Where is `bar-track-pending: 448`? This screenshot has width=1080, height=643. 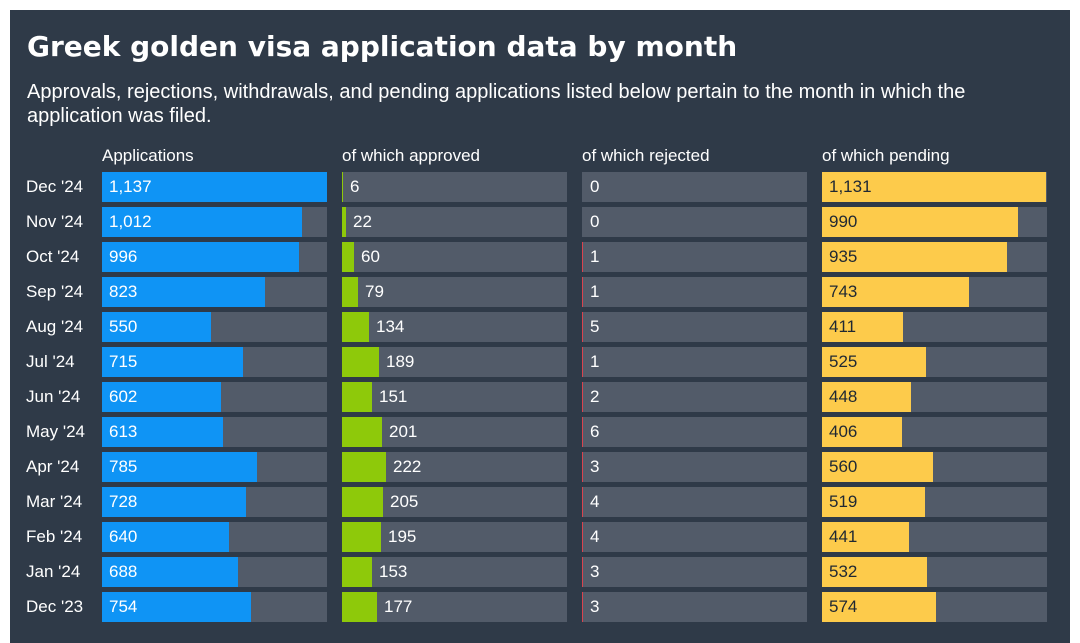 bar-track-pending: 448 is located at coordinates (934, 397).